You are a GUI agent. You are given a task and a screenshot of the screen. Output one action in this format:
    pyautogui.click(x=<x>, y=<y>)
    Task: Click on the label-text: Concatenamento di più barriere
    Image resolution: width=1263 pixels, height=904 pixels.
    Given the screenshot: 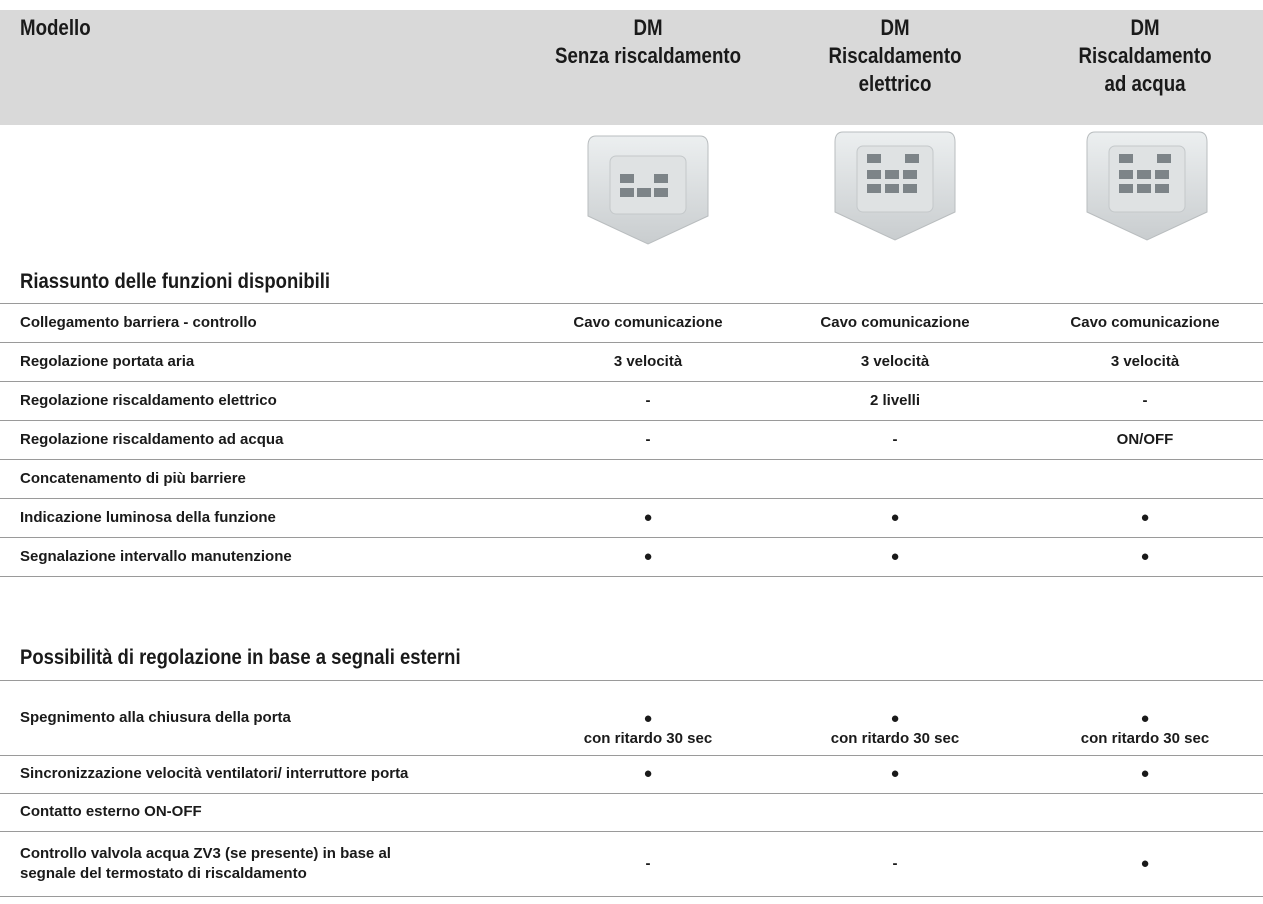 What is the action you would take?
    pyautogui.click(x=133, y=478)
    